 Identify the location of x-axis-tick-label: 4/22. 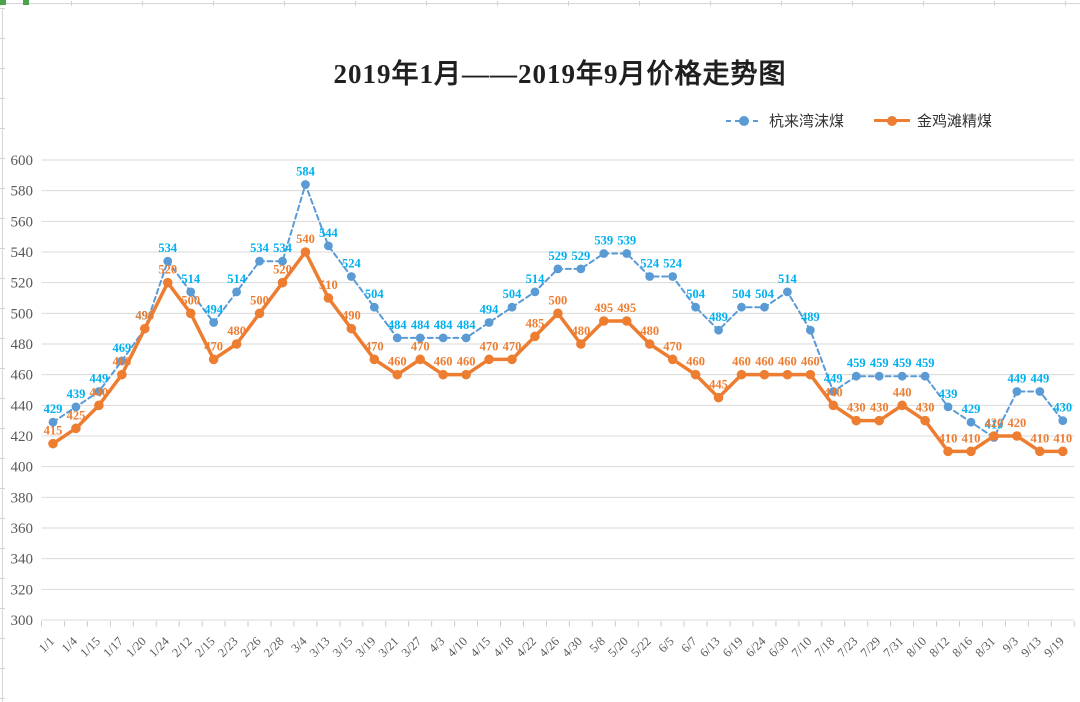
(526, 647).